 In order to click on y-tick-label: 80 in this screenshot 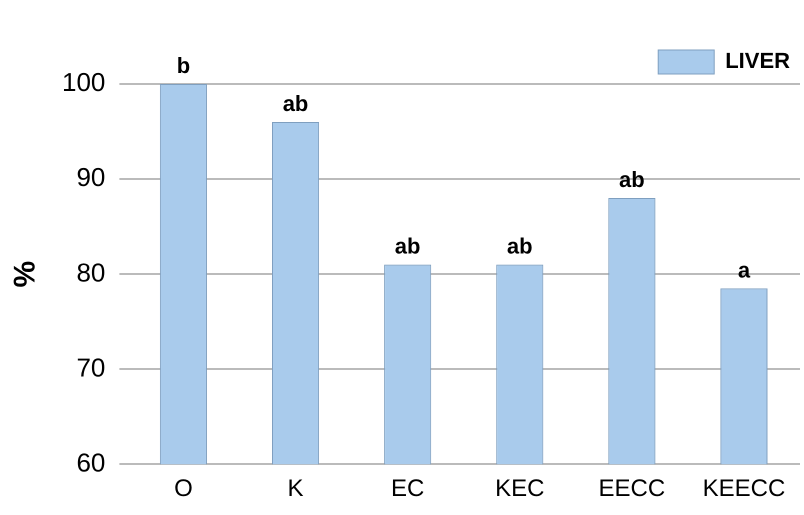, I will do `click(91, 272)`.